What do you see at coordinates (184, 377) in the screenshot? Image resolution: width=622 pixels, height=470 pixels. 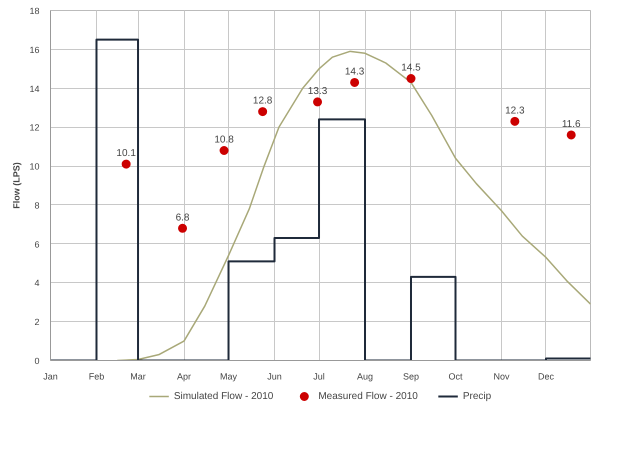 I see `x-tick-label: Apr` at bounding box center [184, 377].